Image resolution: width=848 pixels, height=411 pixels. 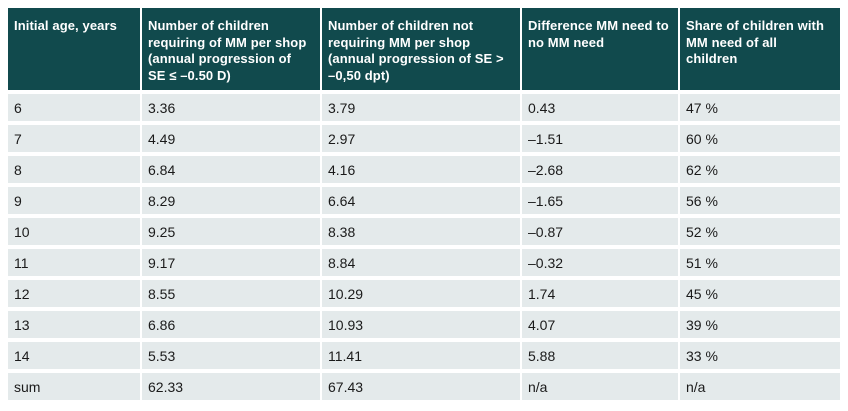 I want to click on table-cell: 9.17, so click(x=231, y=262).